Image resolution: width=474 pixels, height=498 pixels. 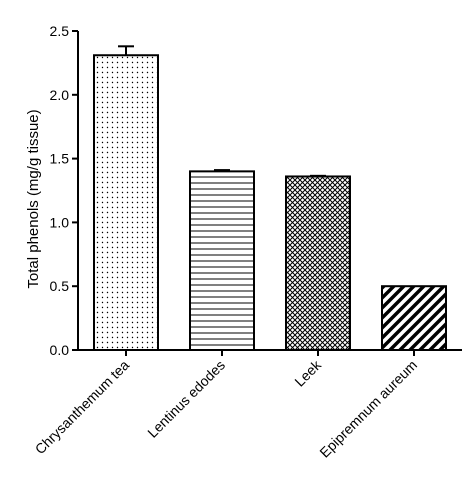 I want to click on x-category-label: Epipremnum aureum, so click(x=368, y=409).